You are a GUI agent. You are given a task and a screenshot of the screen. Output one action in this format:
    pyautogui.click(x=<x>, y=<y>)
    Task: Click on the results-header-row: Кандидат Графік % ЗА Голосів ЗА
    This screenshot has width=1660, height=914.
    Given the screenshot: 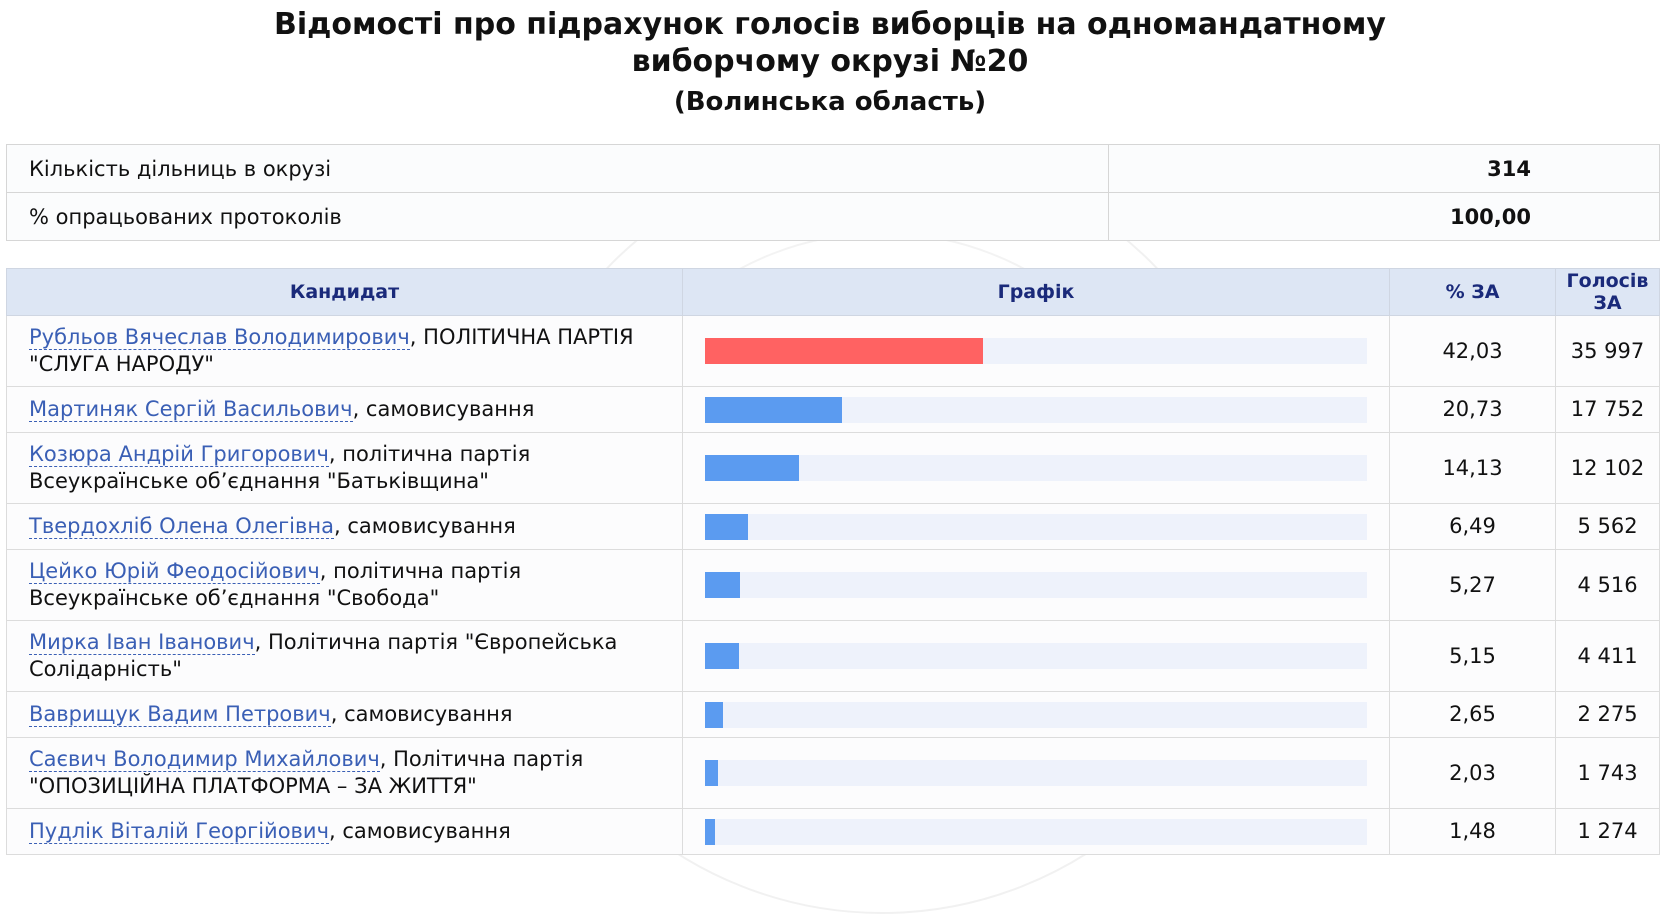 What is the action you would take?
    pyautogui.click(x=833, y=292)
    